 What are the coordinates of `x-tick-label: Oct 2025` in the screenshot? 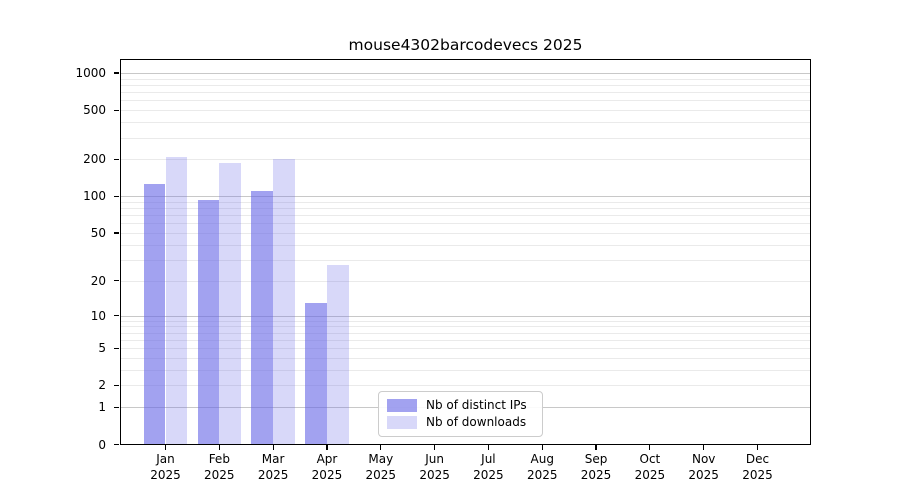 It's located at (650, 467).